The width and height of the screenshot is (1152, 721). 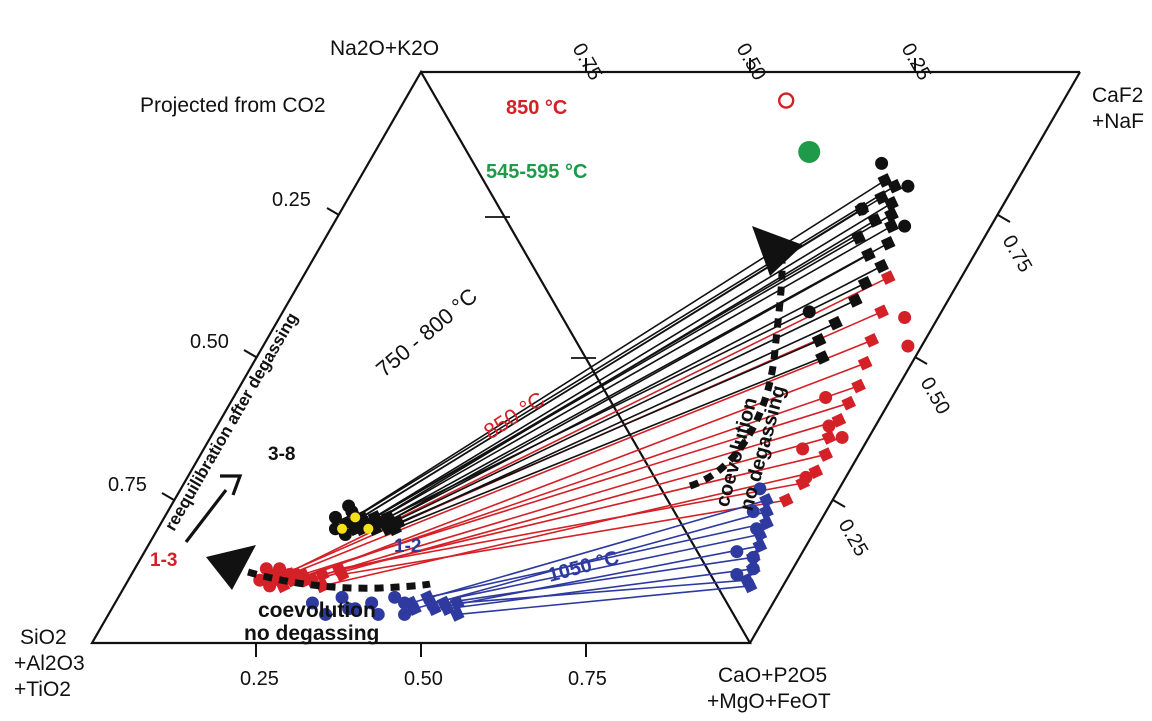 I want to click on temp-label-750-800: 750 - 800 °C, so click(x=426, y=332).